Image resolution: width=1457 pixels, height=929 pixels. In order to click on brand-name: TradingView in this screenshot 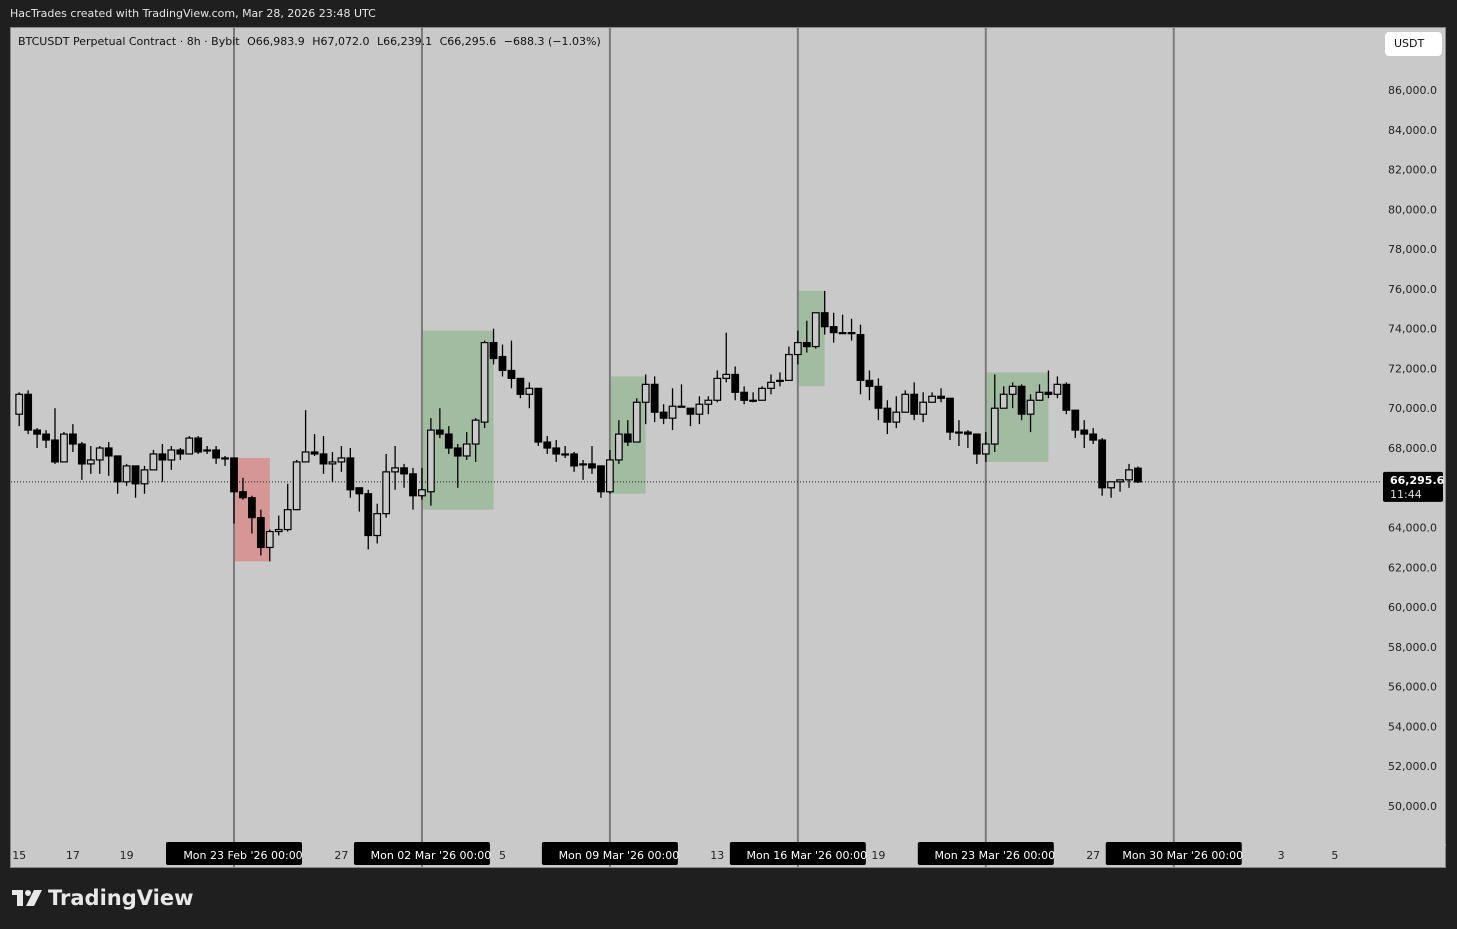, I will do `click(121, 898)`.